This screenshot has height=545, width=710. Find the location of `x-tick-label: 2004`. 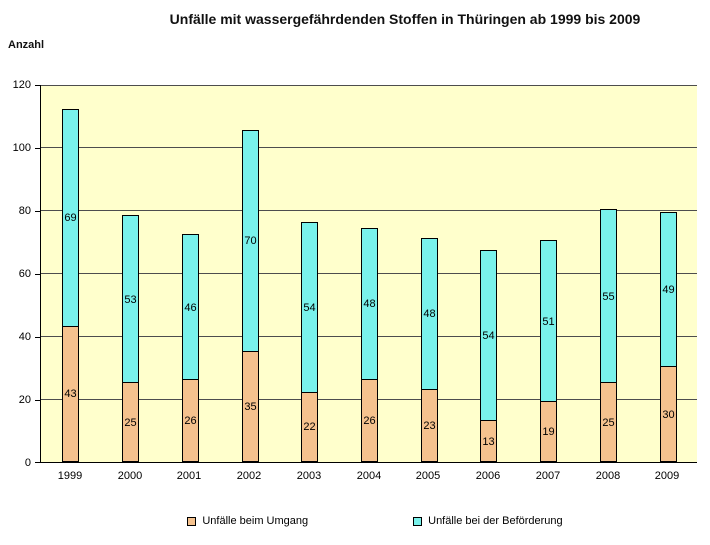

x-tick-label: 2004 is located at coordinates (369, 476).